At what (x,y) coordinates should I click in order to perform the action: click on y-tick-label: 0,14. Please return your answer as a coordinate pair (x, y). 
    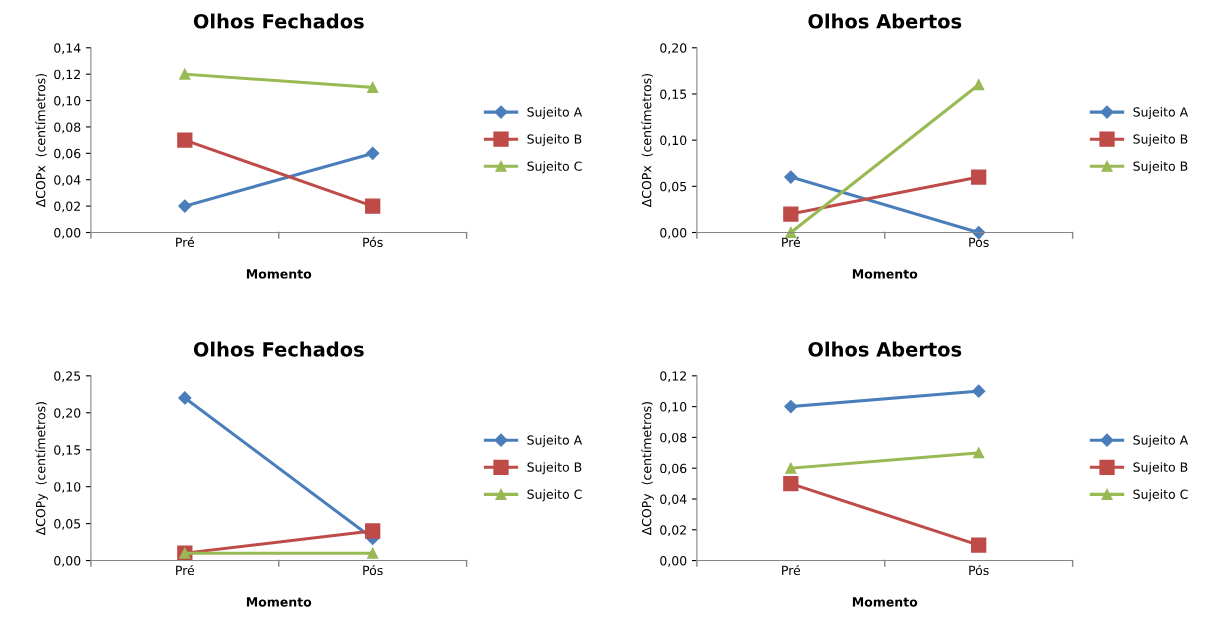
    Looking at the image, I should click on (67, 48).